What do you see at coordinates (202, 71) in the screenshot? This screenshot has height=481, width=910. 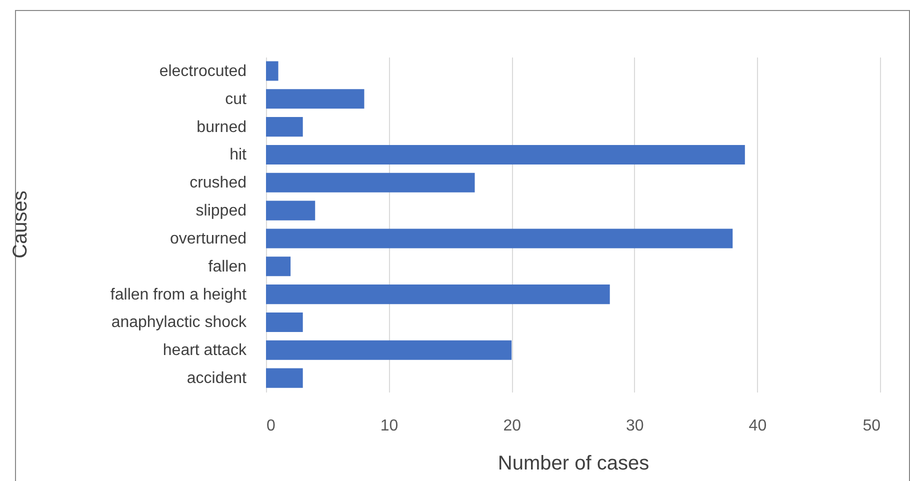 I see `y-tick-label: electrocuted` at bounding box center [202, 71].